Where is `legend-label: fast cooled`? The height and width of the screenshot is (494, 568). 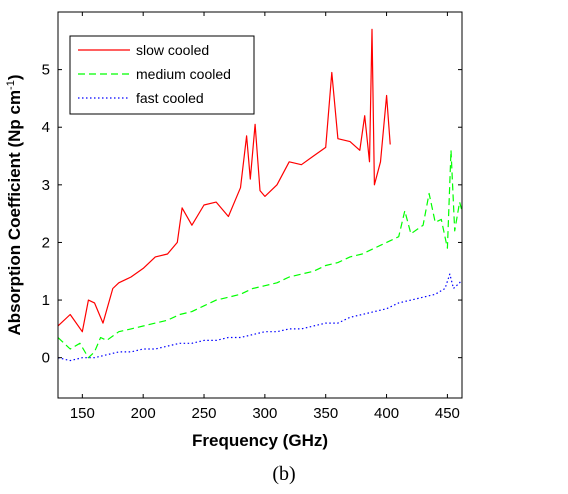 legend-label: fast cooled is located at coordinates (170, 98).